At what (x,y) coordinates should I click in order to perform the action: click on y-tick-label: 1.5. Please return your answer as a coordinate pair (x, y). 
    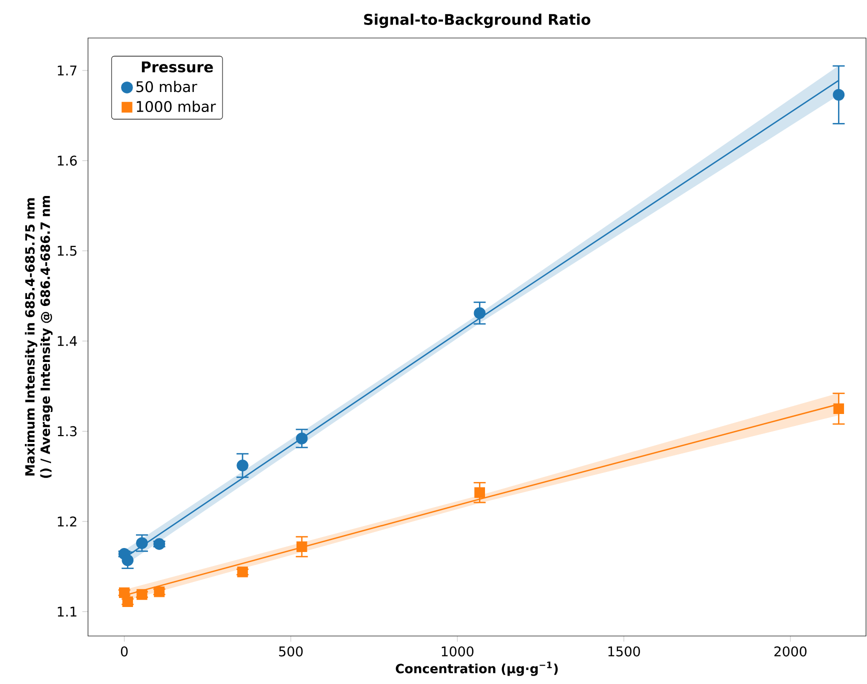
    Looking at the image, I should click on (67, 251).